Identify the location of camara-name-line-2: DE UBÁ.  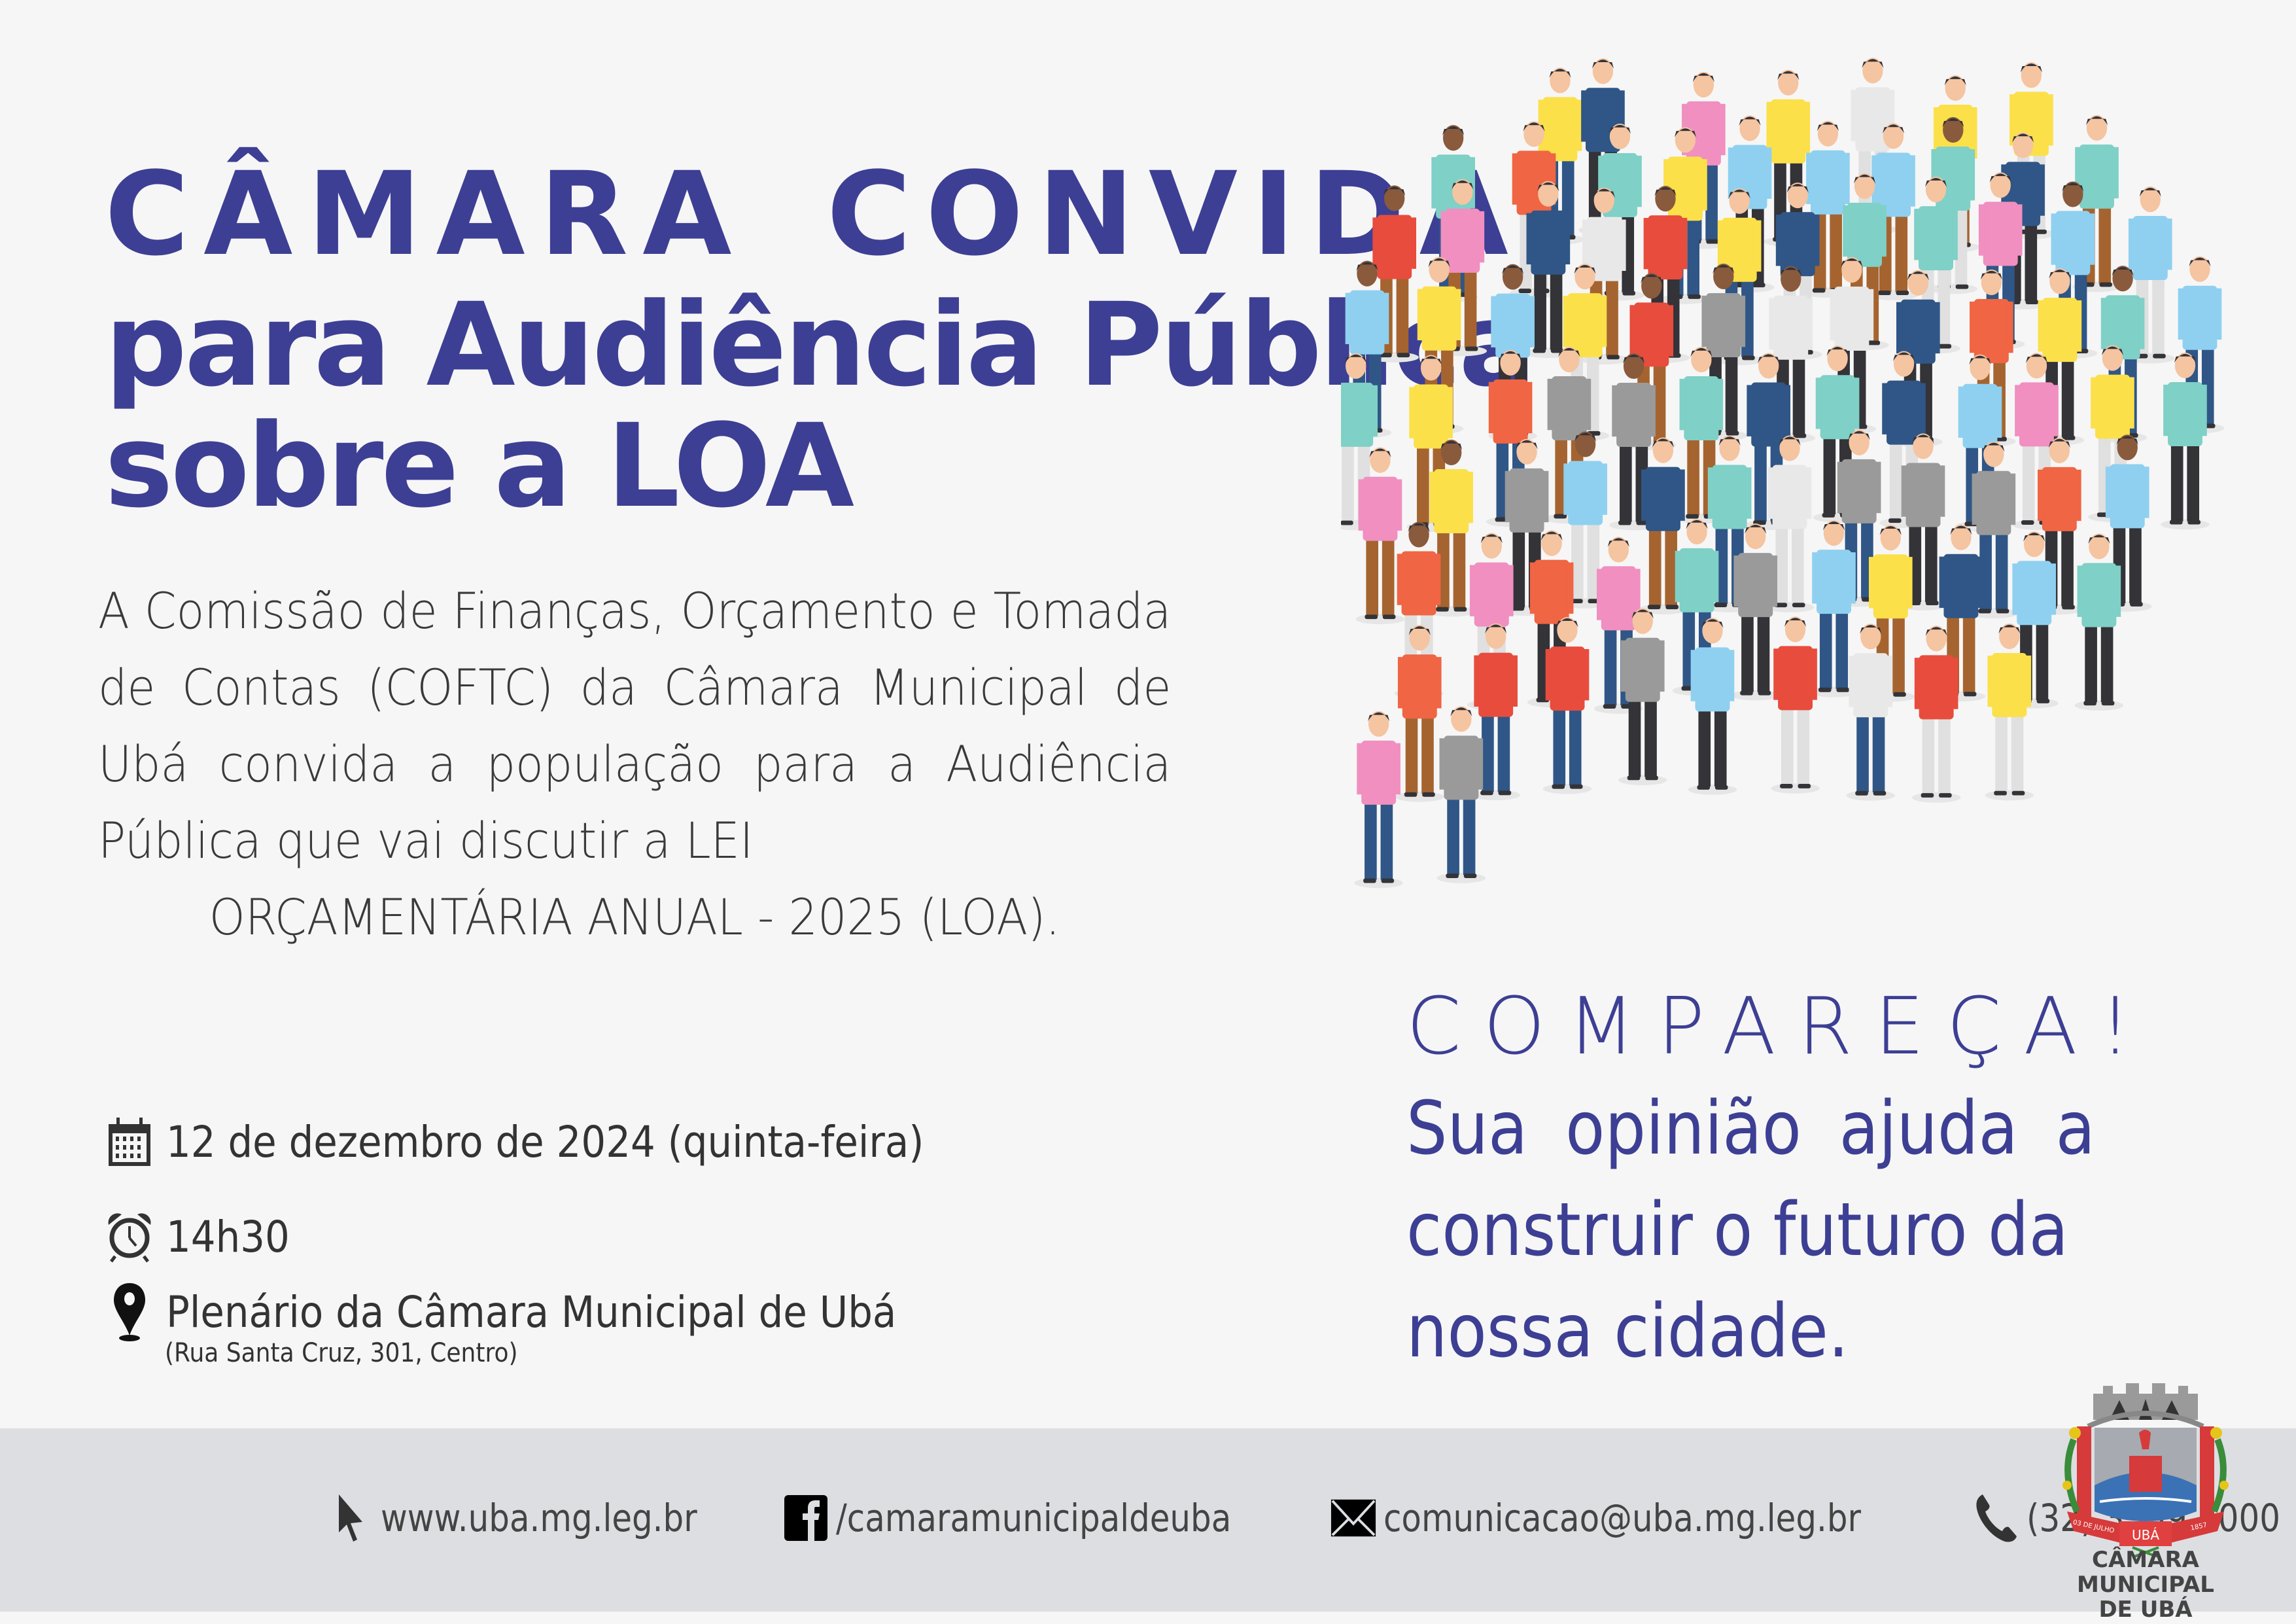
(2145, 1610).